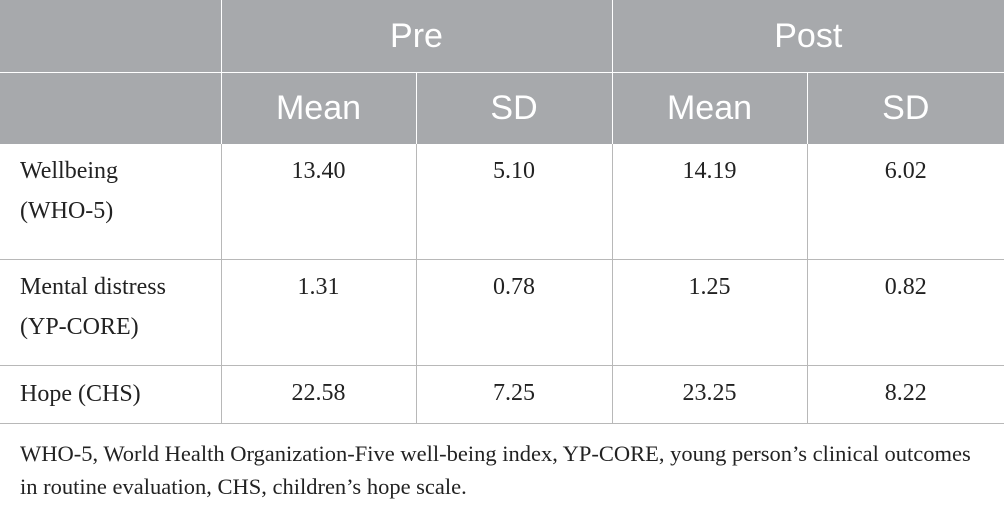  I want to click on group-header-row: Pre Post, so click(502, 36).